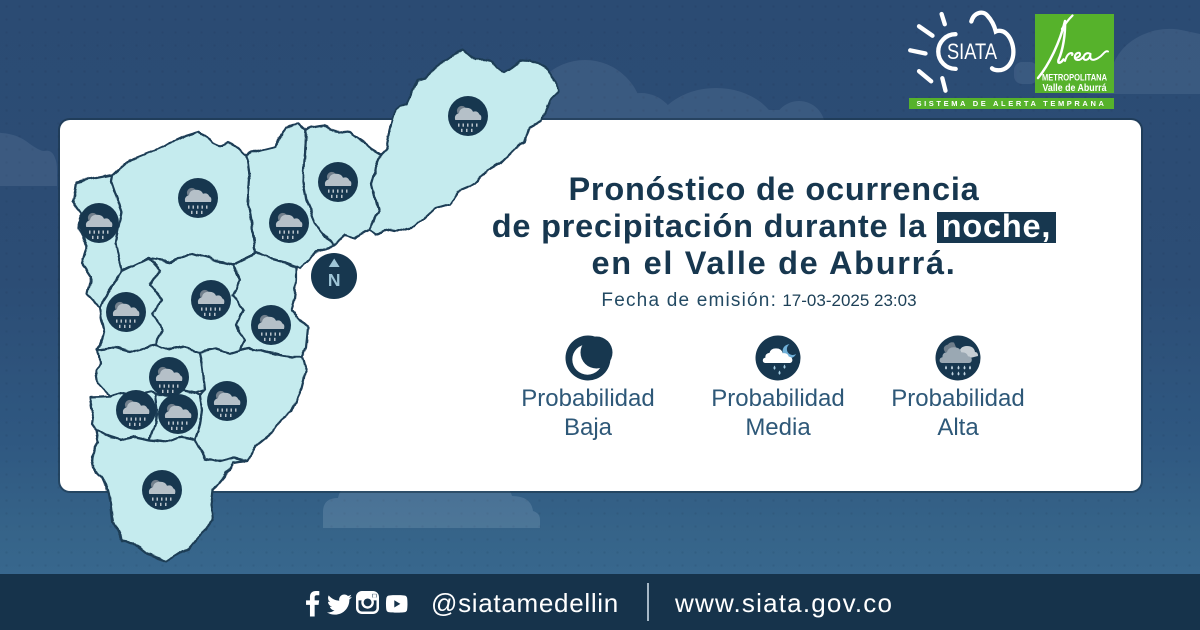  Describe the element at coordinates (1074, 78) in the screenshot. I see `svg-text: METROPOLITANA` at that location.